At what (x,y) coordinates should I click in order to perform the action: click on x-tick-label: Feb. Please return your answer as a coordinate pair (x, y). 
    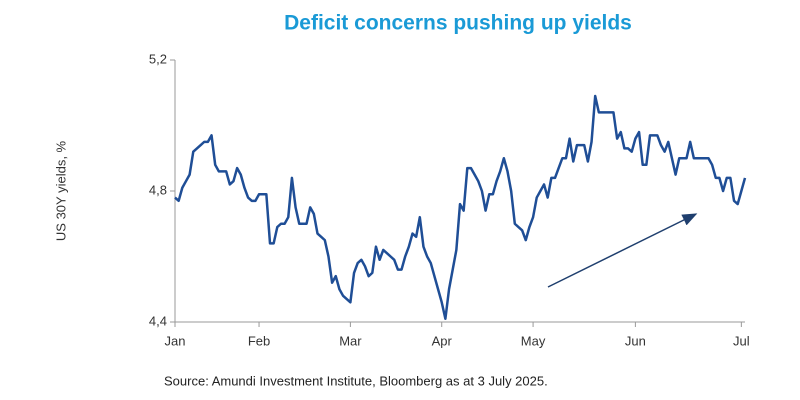
    Looking at the image, I should click on (259, 340).